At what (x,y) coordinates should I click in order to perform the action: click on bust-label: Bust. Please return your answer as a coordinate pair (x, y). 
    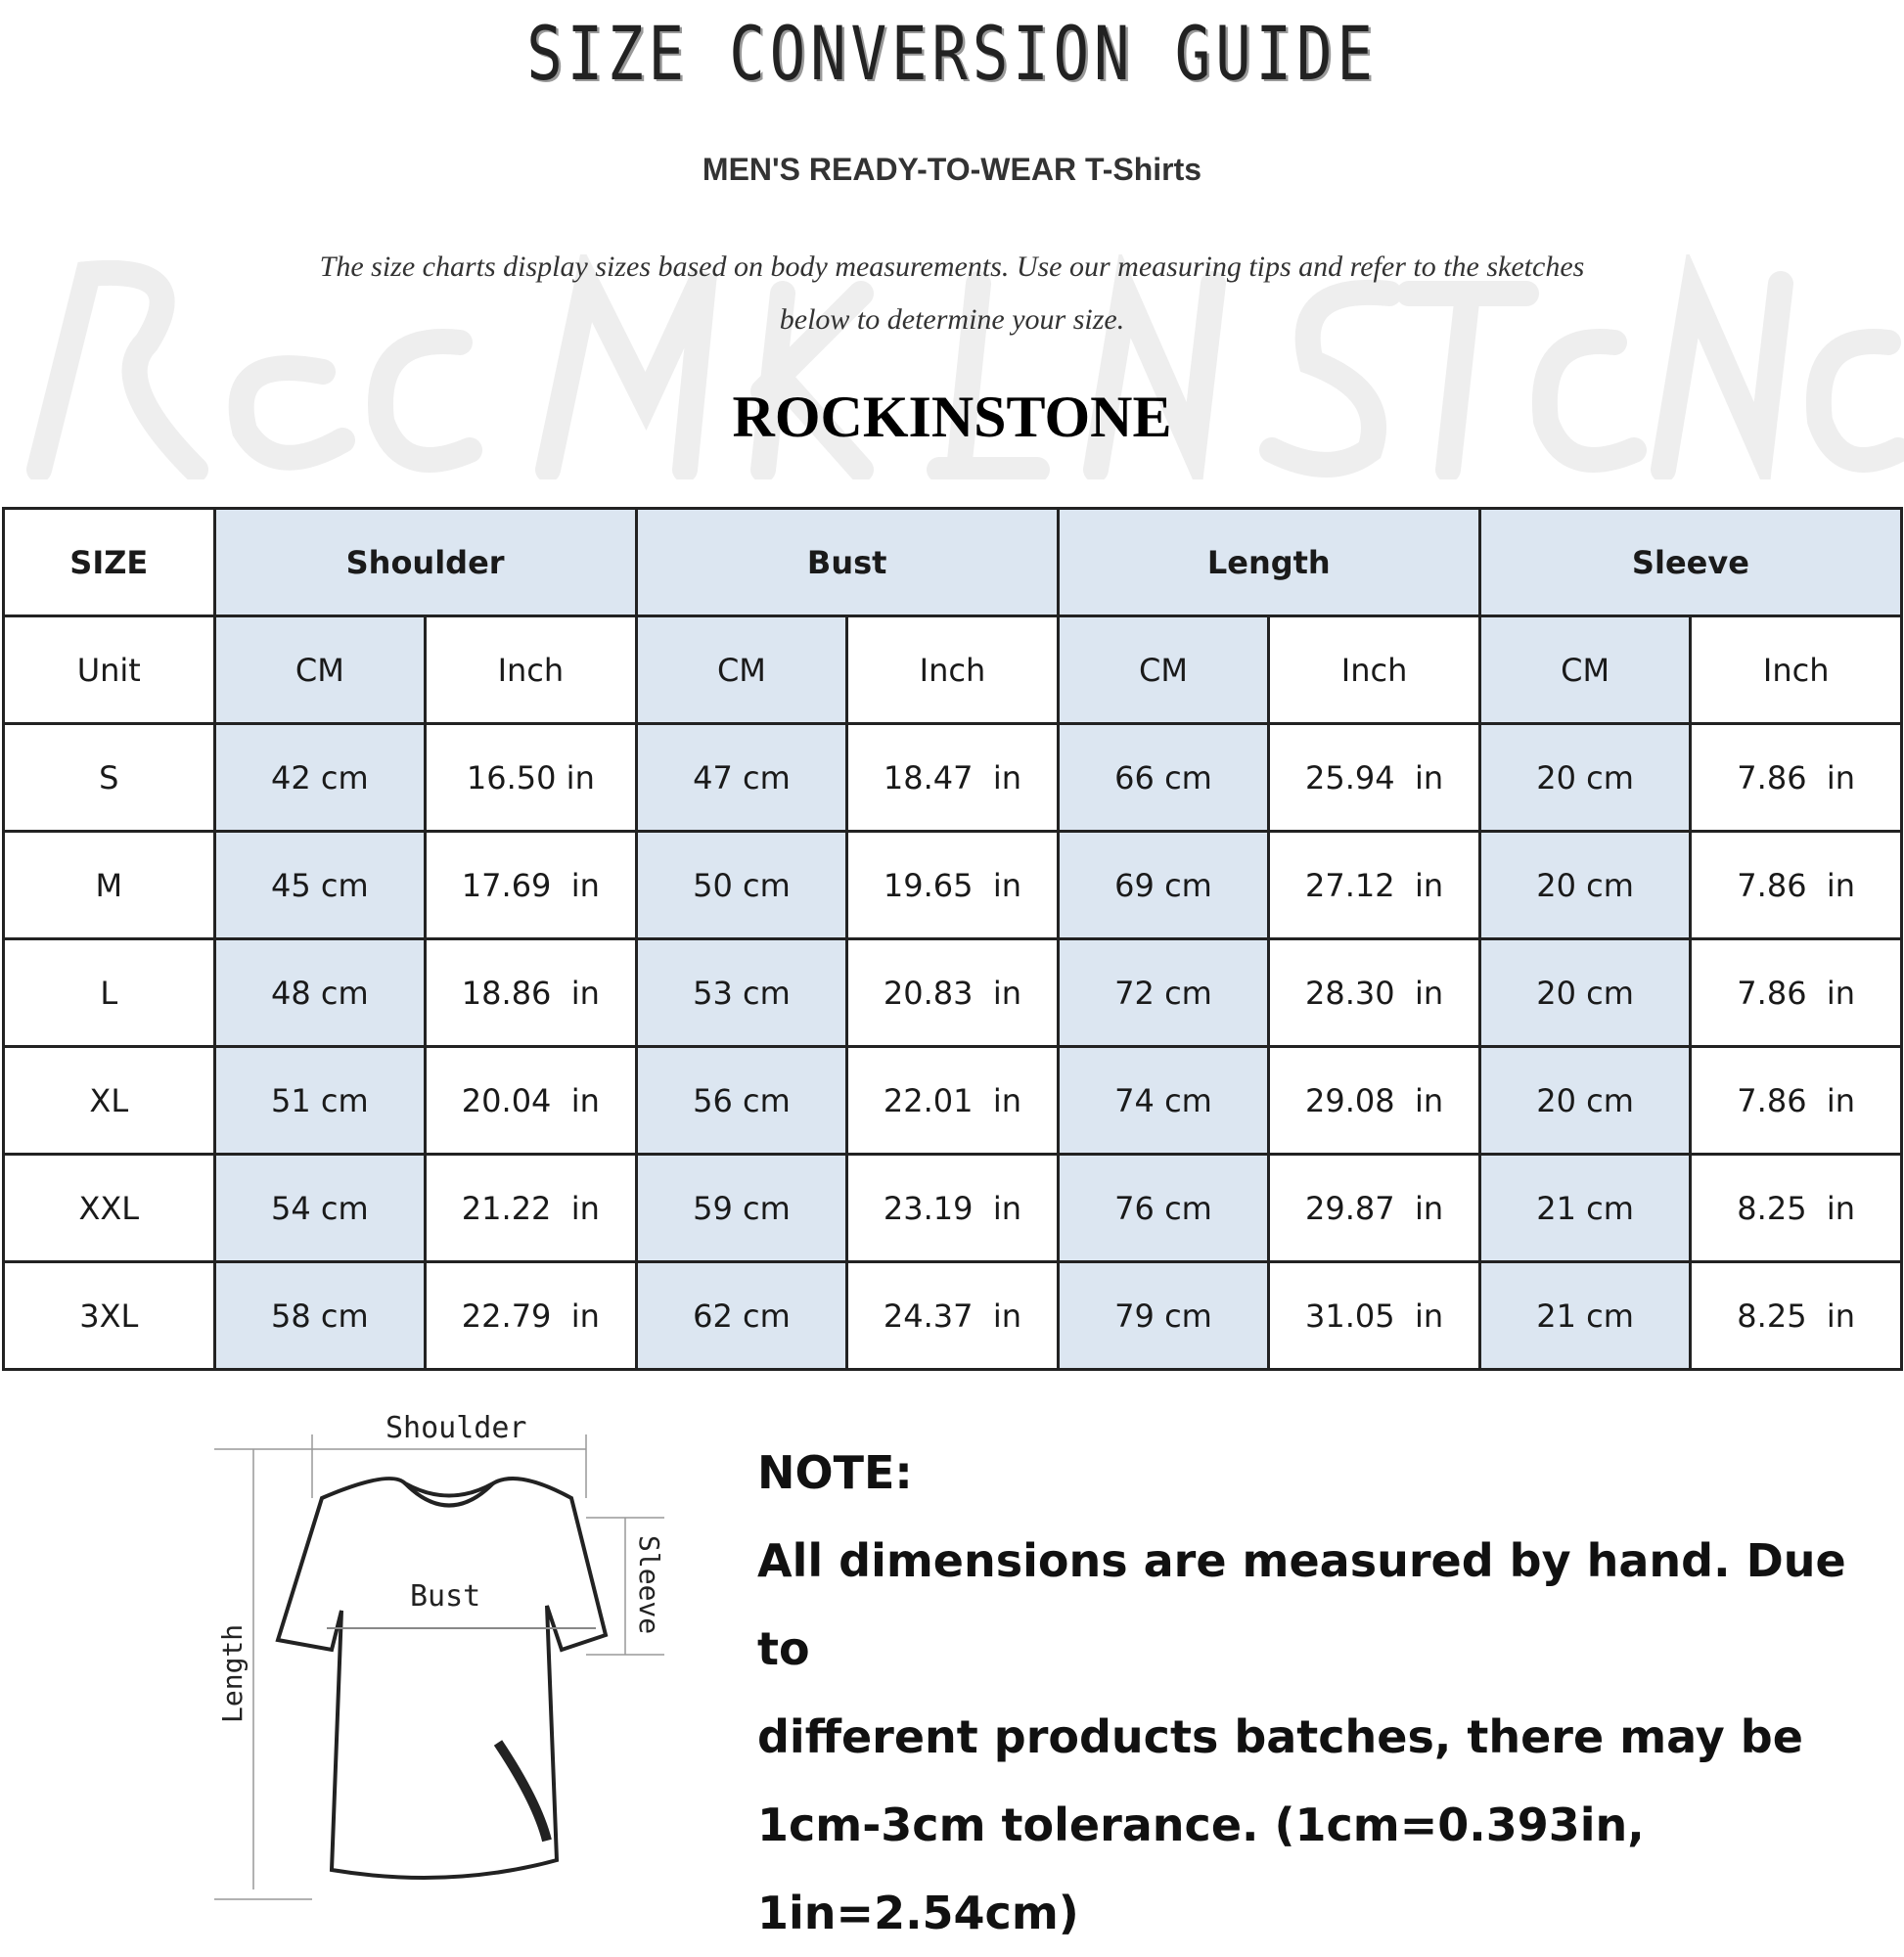
    Looking at the image, I should click on (445, 1597).